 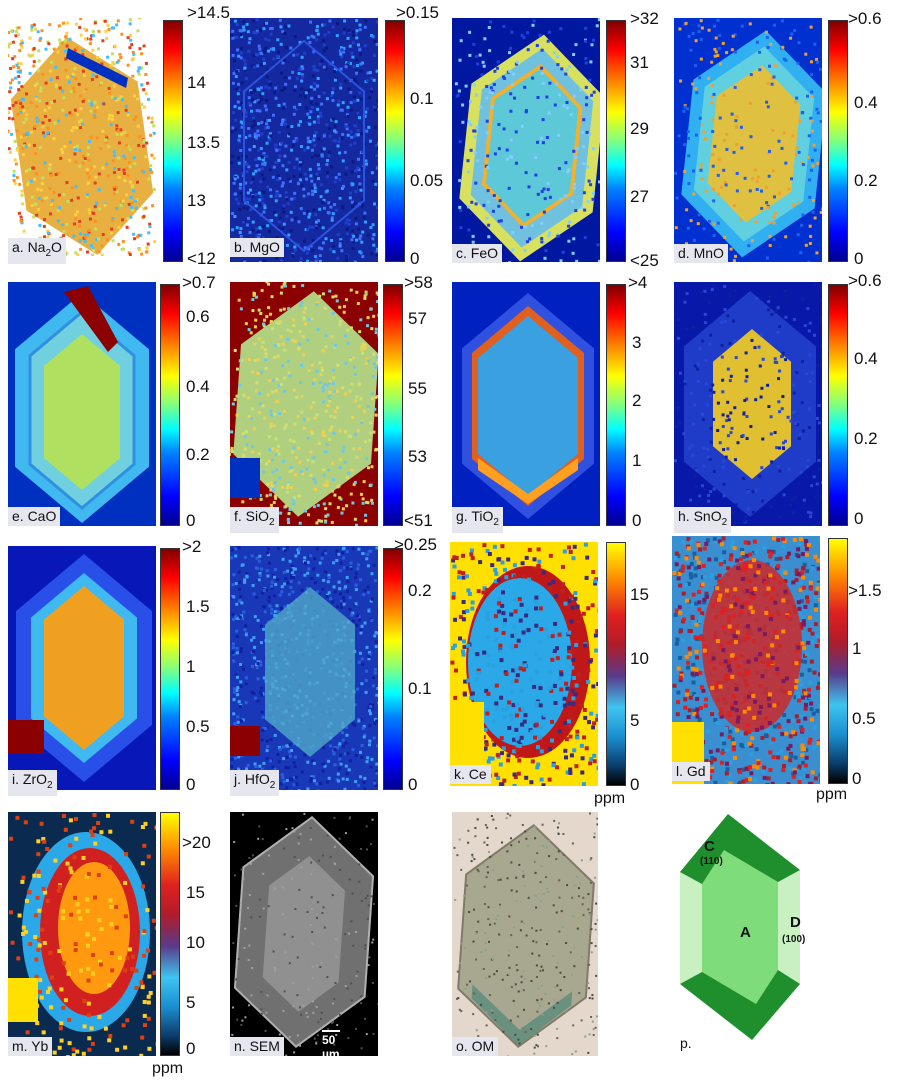 What do you see at coordinates (470, 774) in the screenshot?
I see `panel-label-k: k. Ce` at bounding box center [470, 774].